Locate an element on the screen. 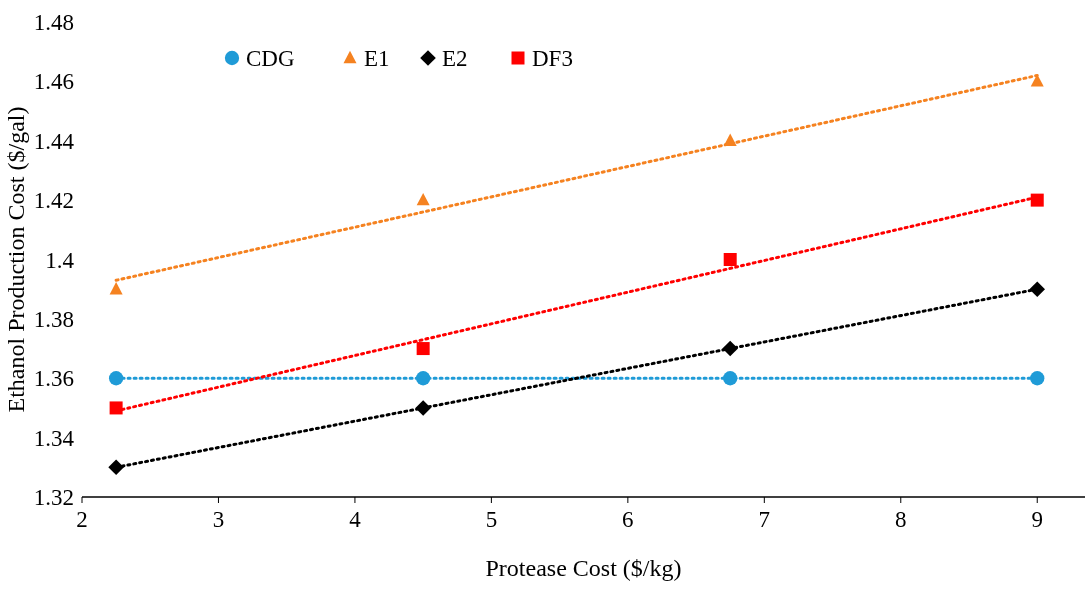 The width and height of the screenshot is (1091, 590). x-tick-label: 9 is located at coordinates (1037, 519).